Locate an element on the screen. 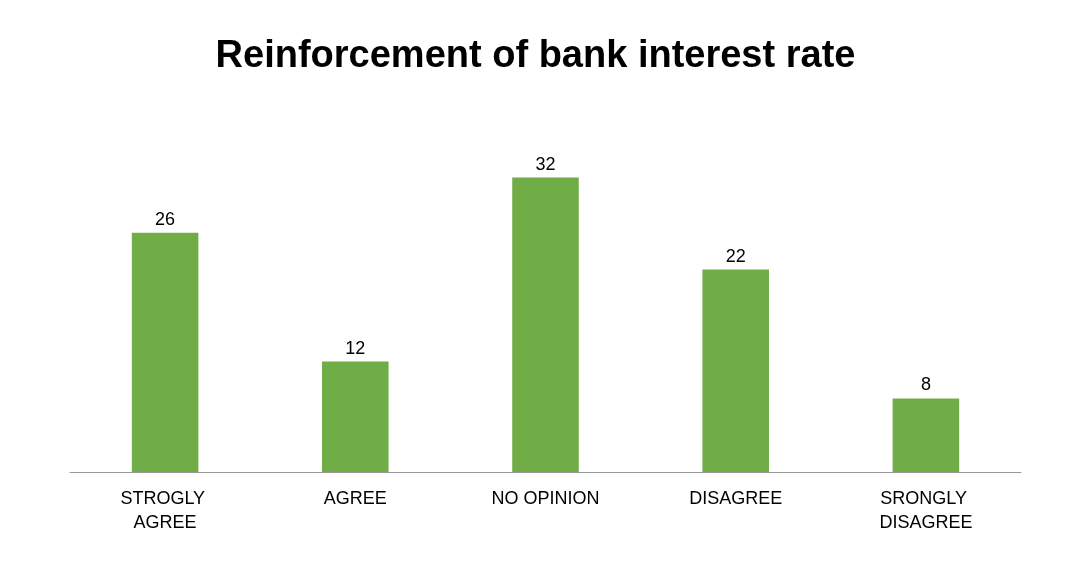 The image size is (1071, 562). data-label: 26 is located at coordinates (165, 218).